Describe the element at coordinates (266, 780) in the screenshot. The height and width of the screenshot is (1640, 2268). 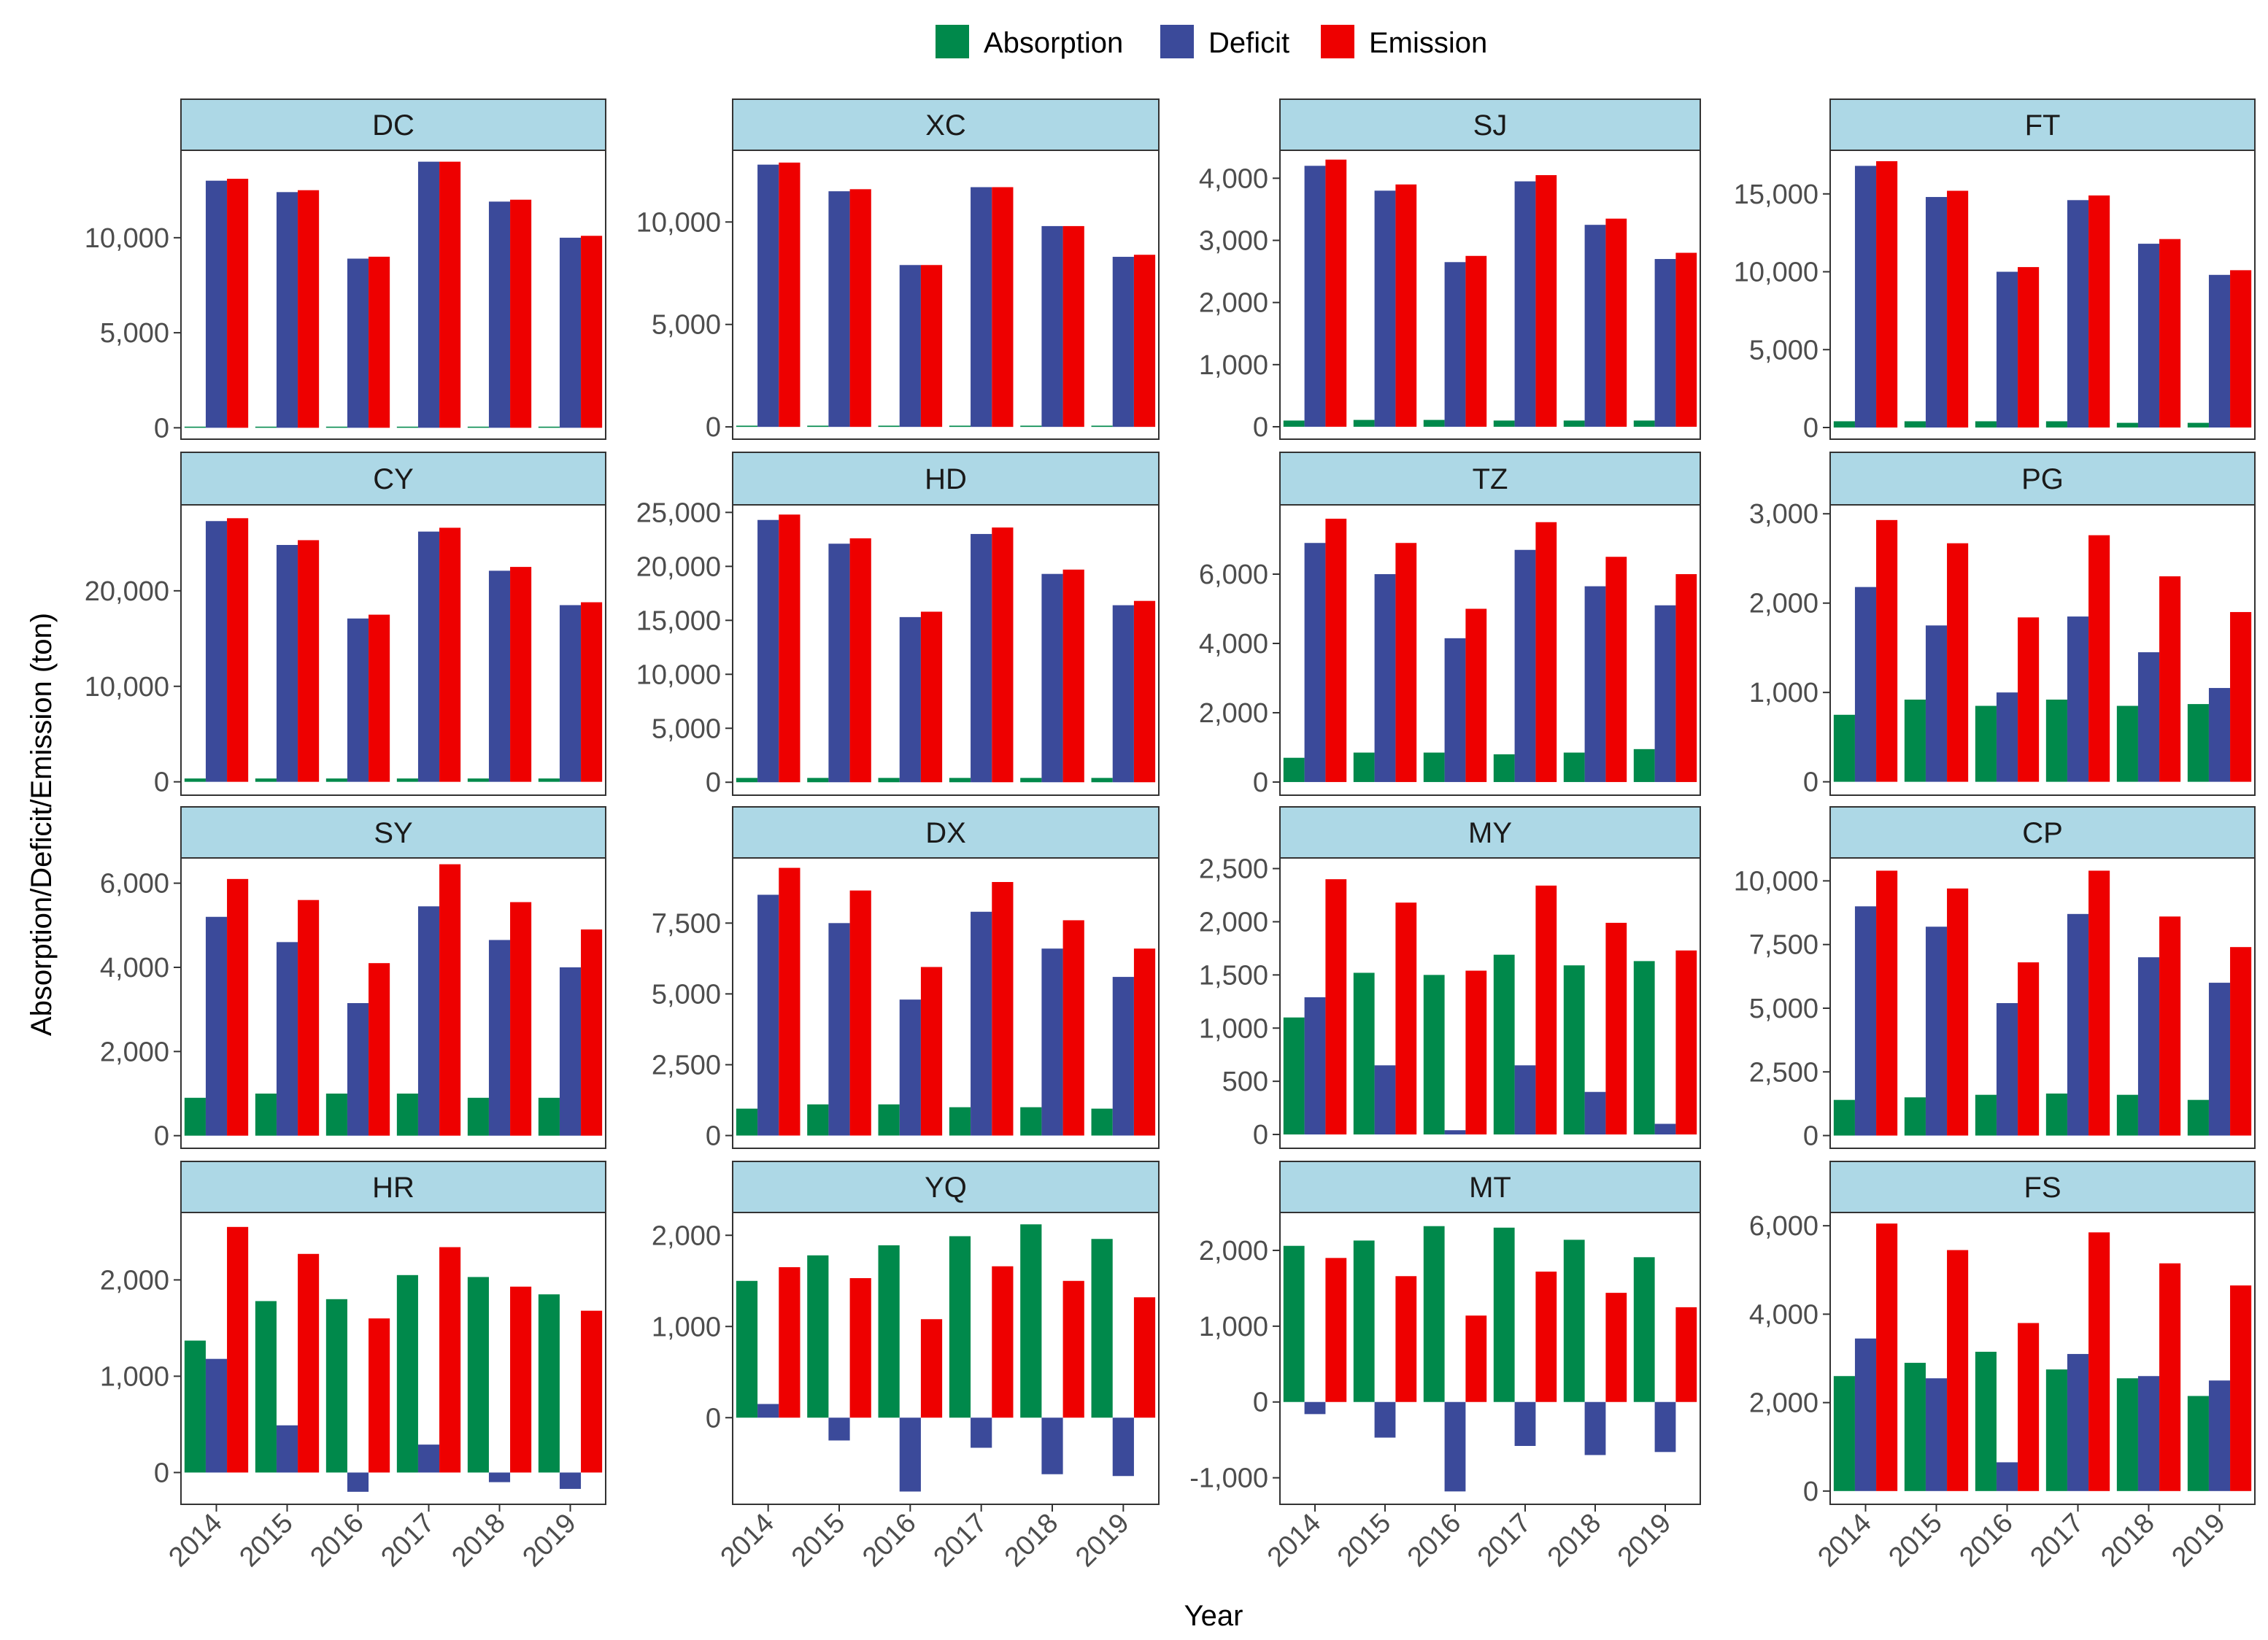
I see `bar-cy-absorption-2015` at that location.